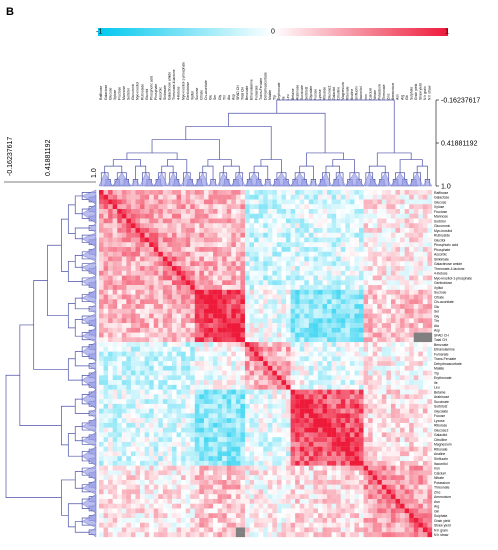 The width and height of the screenshot is (498, 550). Describe the element at coordinates (440, 392) in the screenshot. I see `row-label: Betaine` at that location.